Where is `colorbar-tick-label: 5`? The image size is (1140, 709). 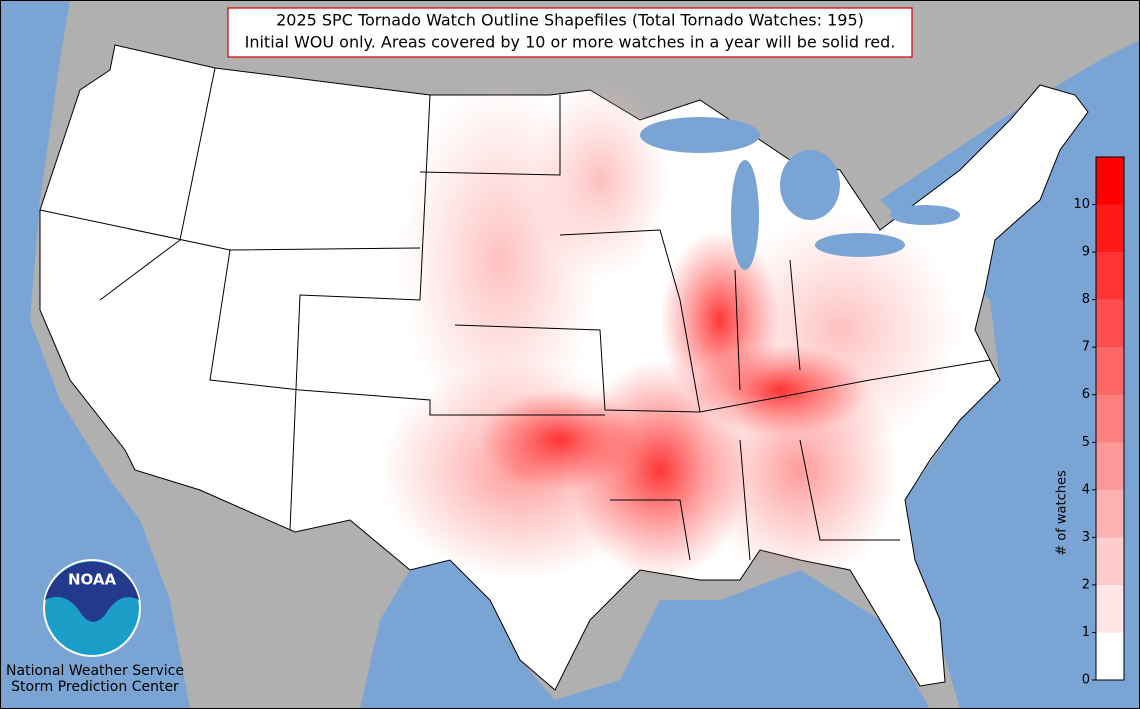
colorbar-tick-label: 5 is located at coordinates (1086, 442).